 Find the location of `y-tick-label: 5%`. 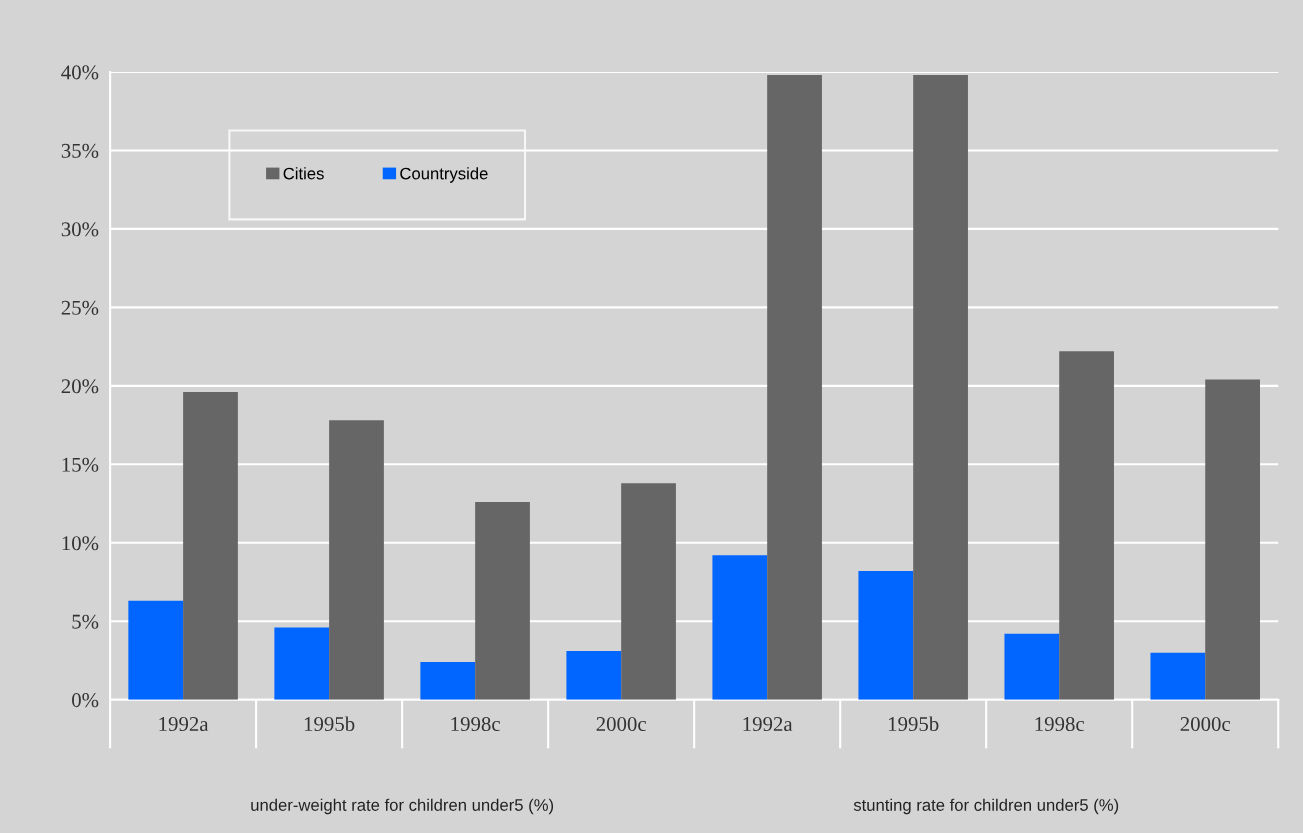

y-tick-label: 5% is located at coordinates (85, 621).